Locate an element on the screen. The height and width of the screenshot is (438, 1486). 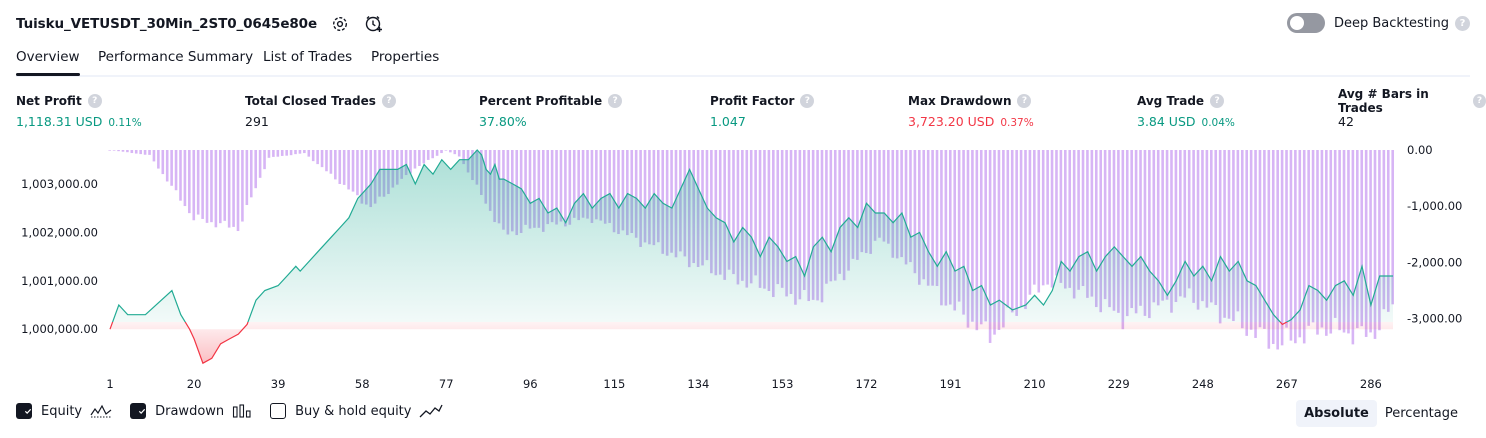
legend-drawdown: Drawdown is located at coordinates (191, 411).